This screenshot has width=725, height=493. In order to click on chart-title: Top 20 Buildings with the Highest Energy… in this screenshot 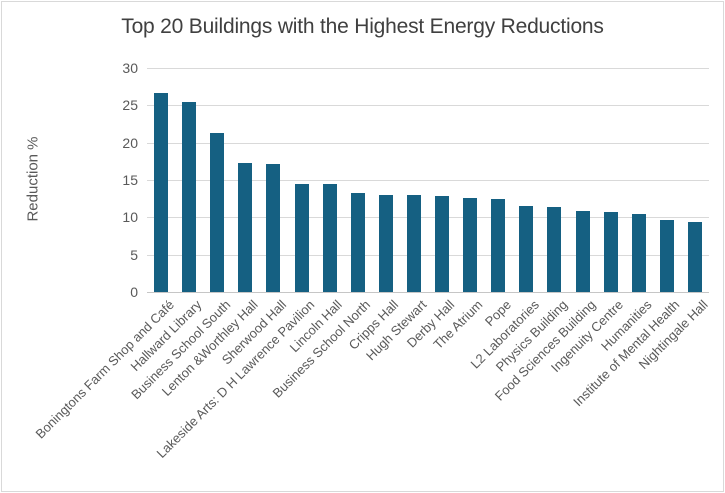, I will do `click(362, 26)`.